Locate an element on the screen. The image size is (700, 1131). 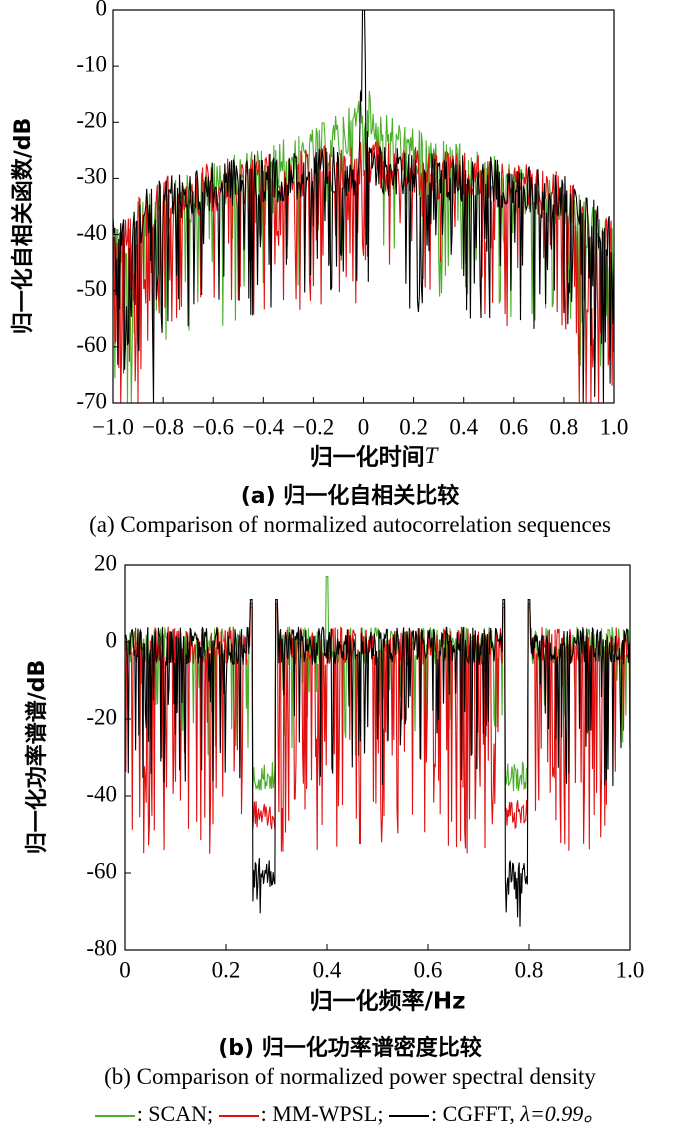
x-tick-label-a: −1.0 is located at coordinates (113, 426).